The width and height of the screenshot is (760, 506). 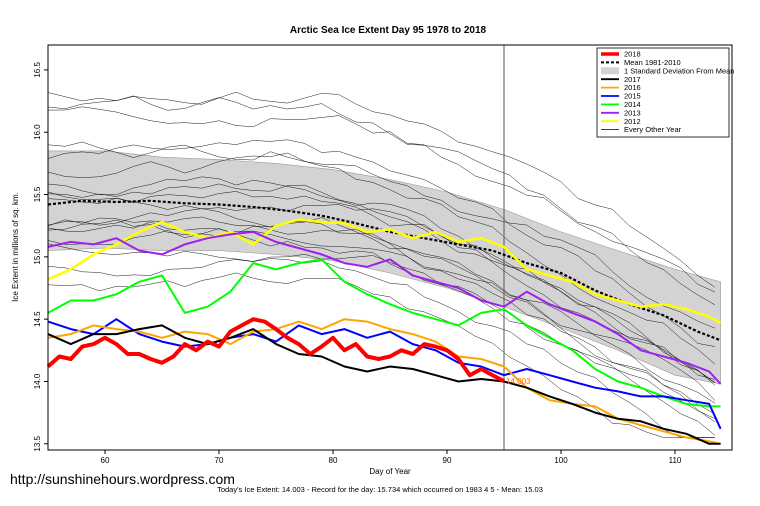 What do you see at coordinates (275, 350) in the screenshot?
I see `series-line-2018` at bounding box center [275, 350].